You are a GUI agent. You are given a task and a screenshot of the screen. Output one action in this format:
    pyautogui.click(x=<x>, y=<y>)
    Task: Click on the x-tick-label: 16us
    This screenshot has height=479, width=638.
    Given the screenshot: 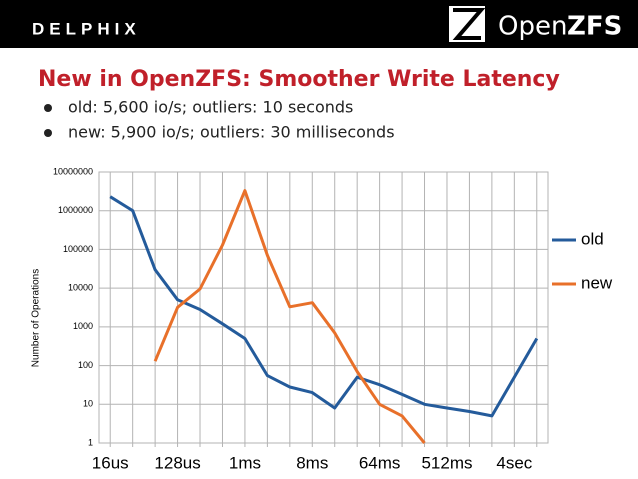 What is the action you would take?
    pyautogui.click(x=110, y=462)
    